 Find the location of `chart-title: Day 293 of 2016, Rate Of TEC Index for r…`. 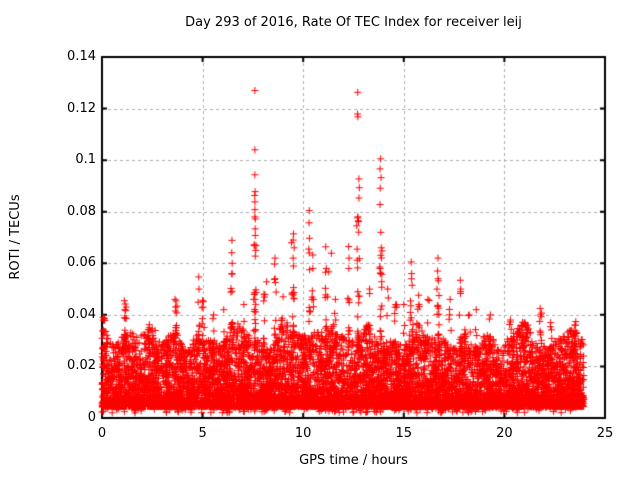

chart-title: Day 293 of 2016, Rate Of TEC Index for r… is located at coordinates (353, 22).